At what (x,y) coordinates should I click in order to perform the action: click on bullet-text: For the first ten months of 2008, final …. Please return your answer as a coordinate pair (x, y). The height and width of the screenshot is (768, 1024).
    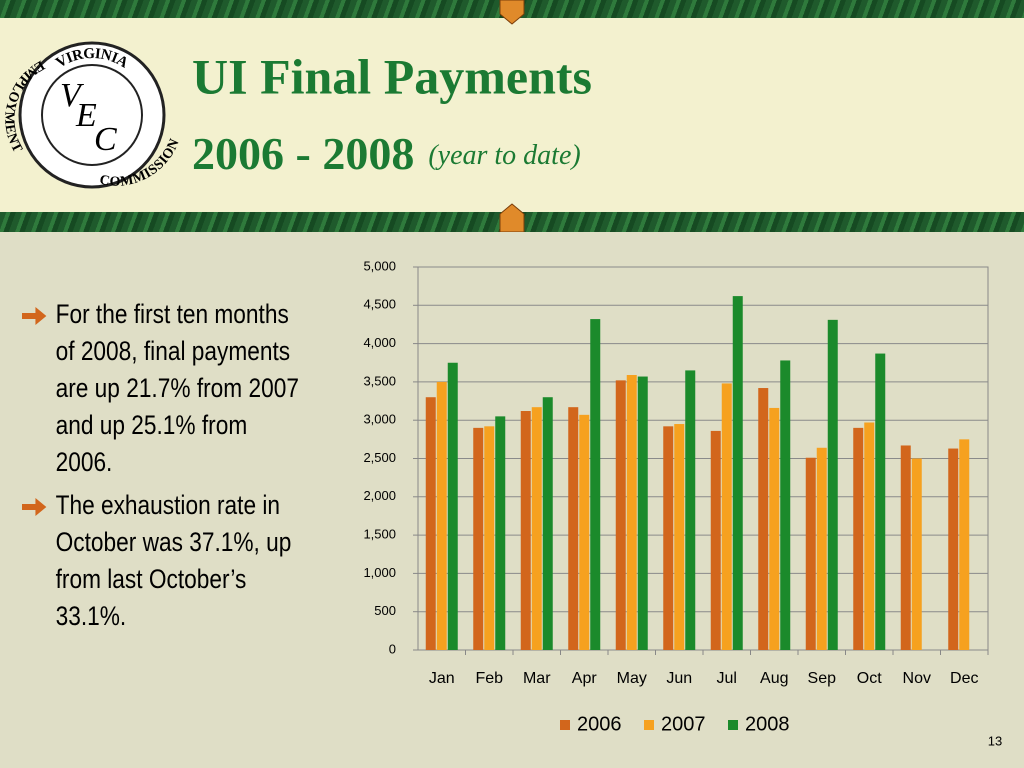
    Looking at the image, I should click on (177, 388).